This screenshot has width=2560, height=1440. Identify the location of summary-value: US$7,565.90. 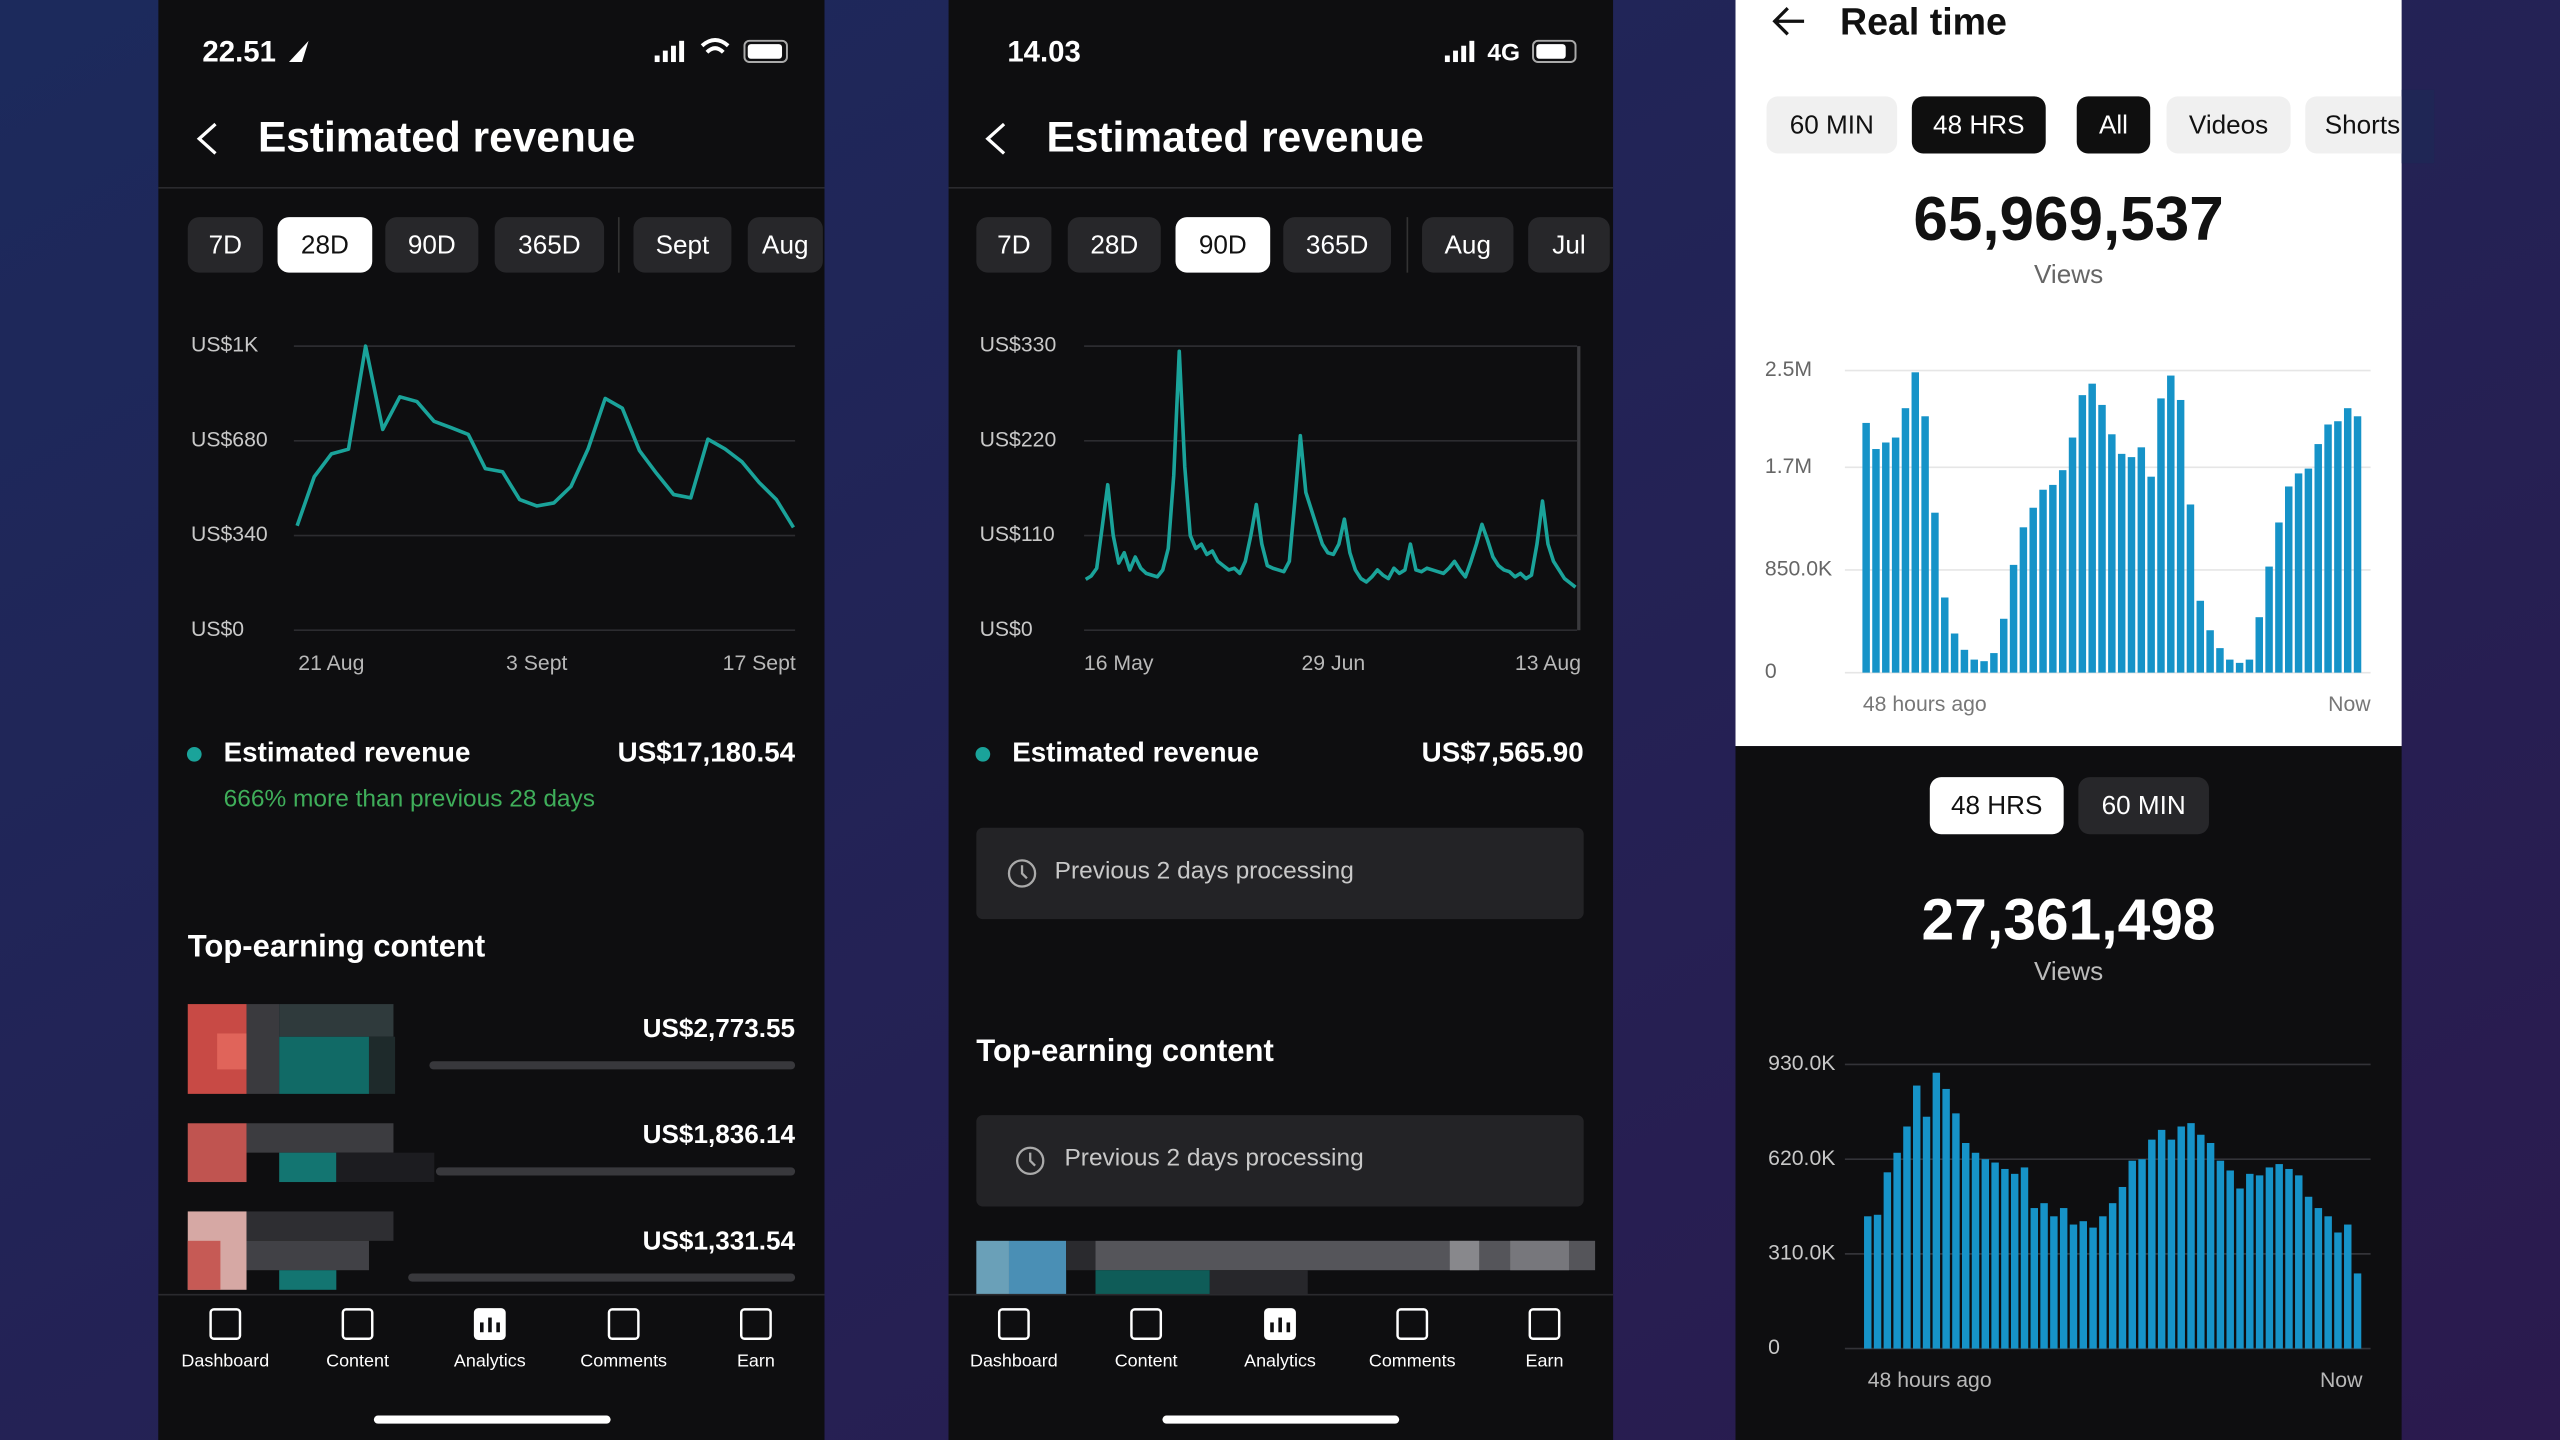
(1503, 752).